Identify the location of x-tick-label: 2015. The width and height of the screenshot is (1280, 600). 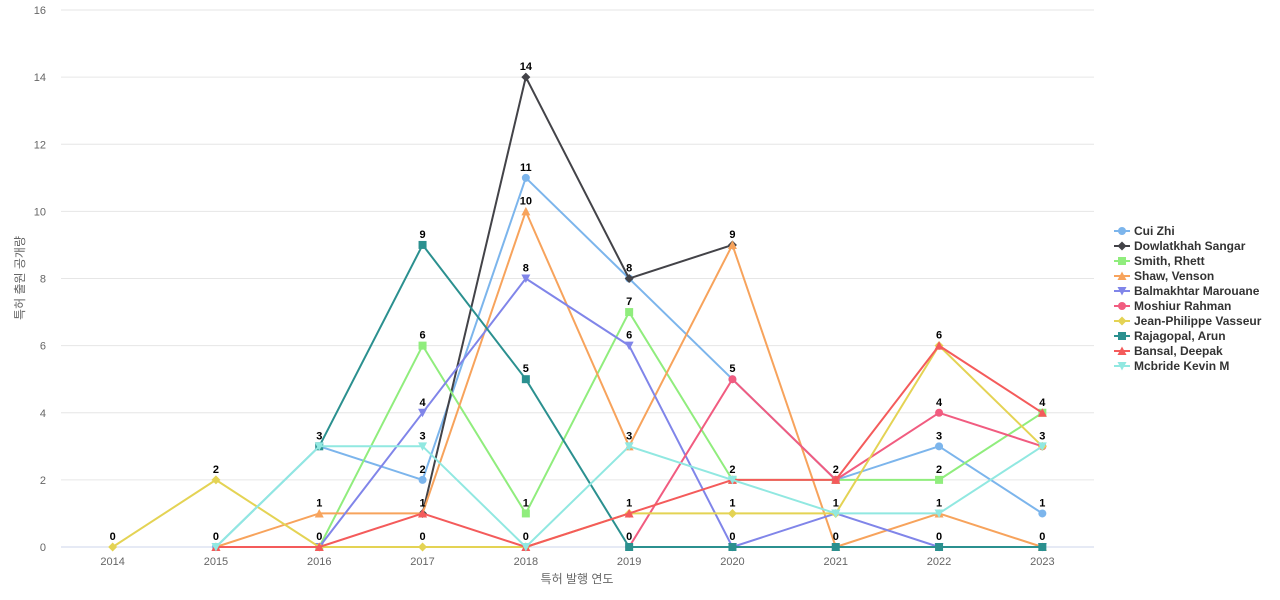
(216, 562).